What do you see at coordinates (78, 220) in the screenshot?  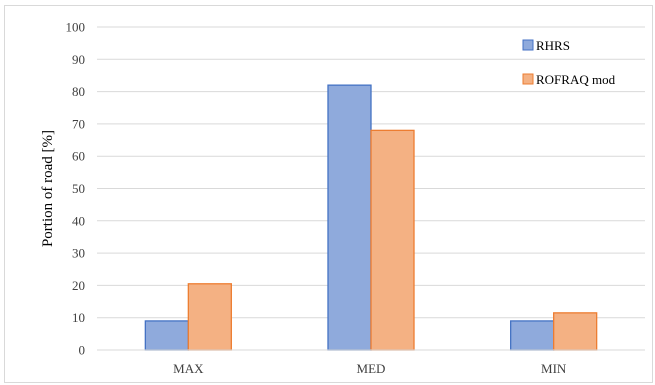 I see `y-tick-label: 40` at bounding box center [78, 220].